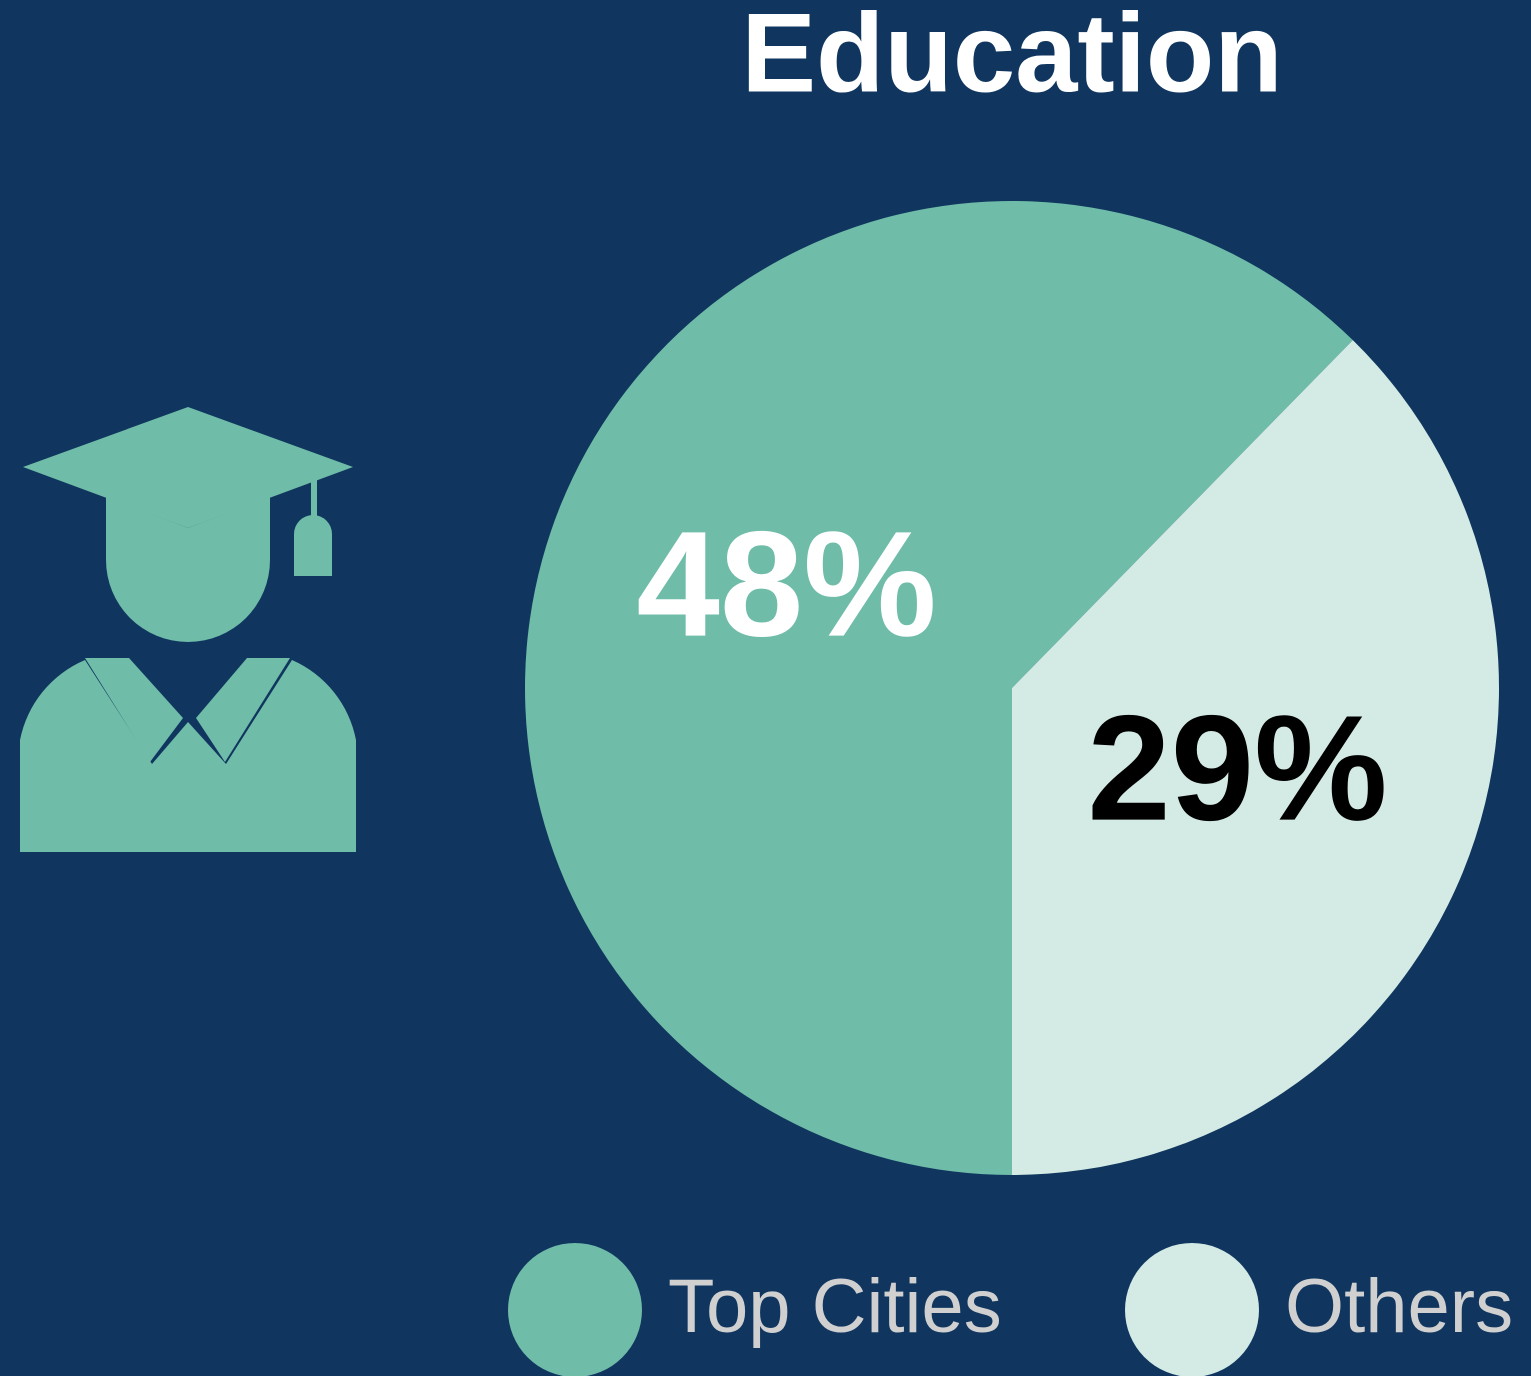 This screenshot has width=1531, height=1376. Describe the element at coordinates (1399, 1306) in the screenshot. I see `legend-label: Others` at that location.